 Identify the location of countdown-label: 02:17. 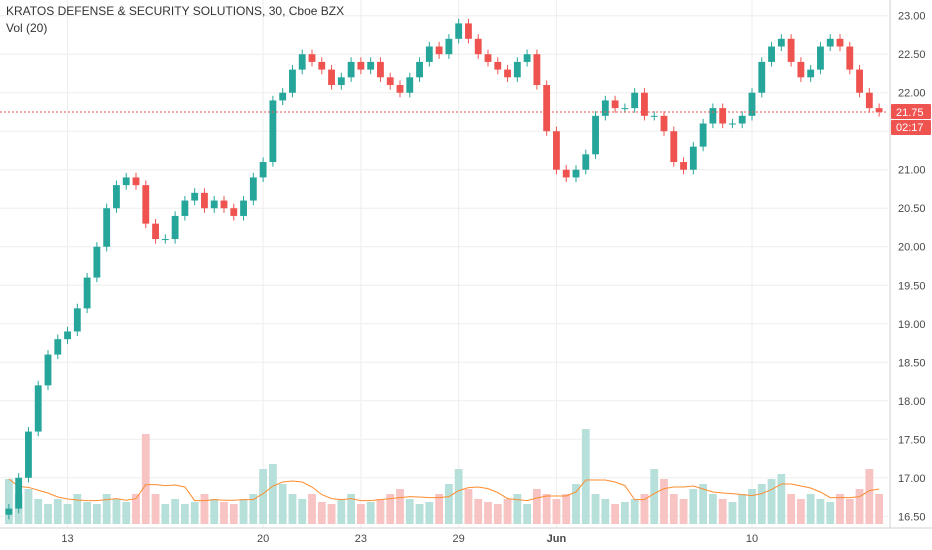
(910, 128).